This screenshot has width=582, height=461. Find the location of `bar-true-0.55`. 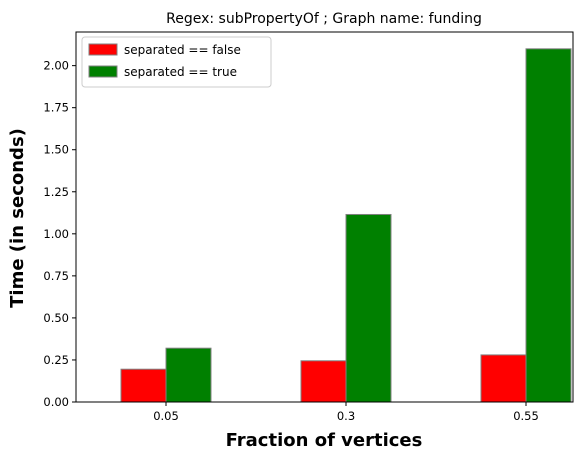

bar-true-0.55 is located at coordinates (548, 225).